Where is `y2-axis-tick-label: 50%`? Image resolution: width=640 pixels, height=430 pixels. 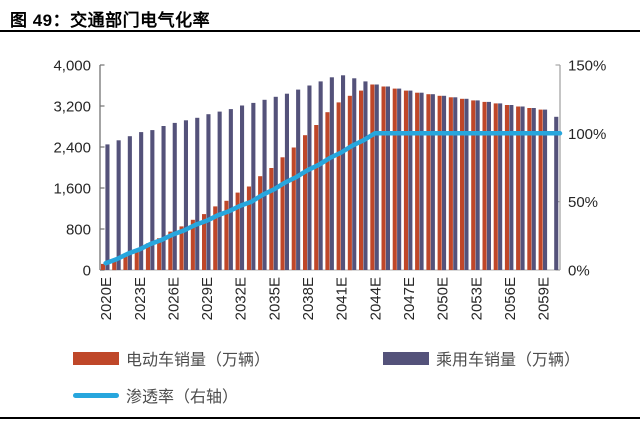 y2-axis-tick-label: 50% is located at coordinates (583, 202).